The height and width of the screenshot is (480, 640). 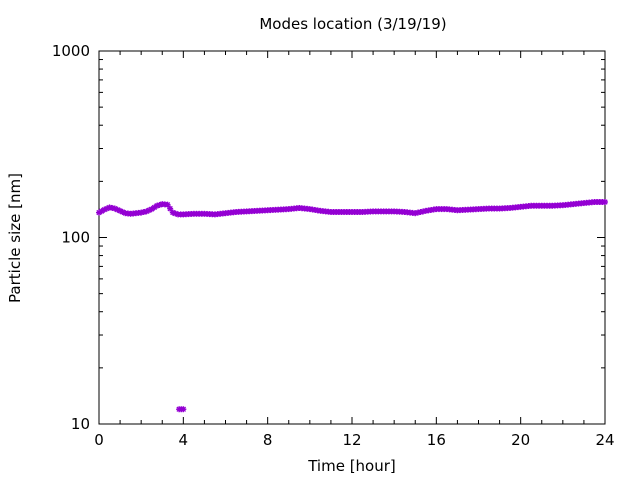 I want to click on x-tick-label: 12, so click(x=351, y=440).